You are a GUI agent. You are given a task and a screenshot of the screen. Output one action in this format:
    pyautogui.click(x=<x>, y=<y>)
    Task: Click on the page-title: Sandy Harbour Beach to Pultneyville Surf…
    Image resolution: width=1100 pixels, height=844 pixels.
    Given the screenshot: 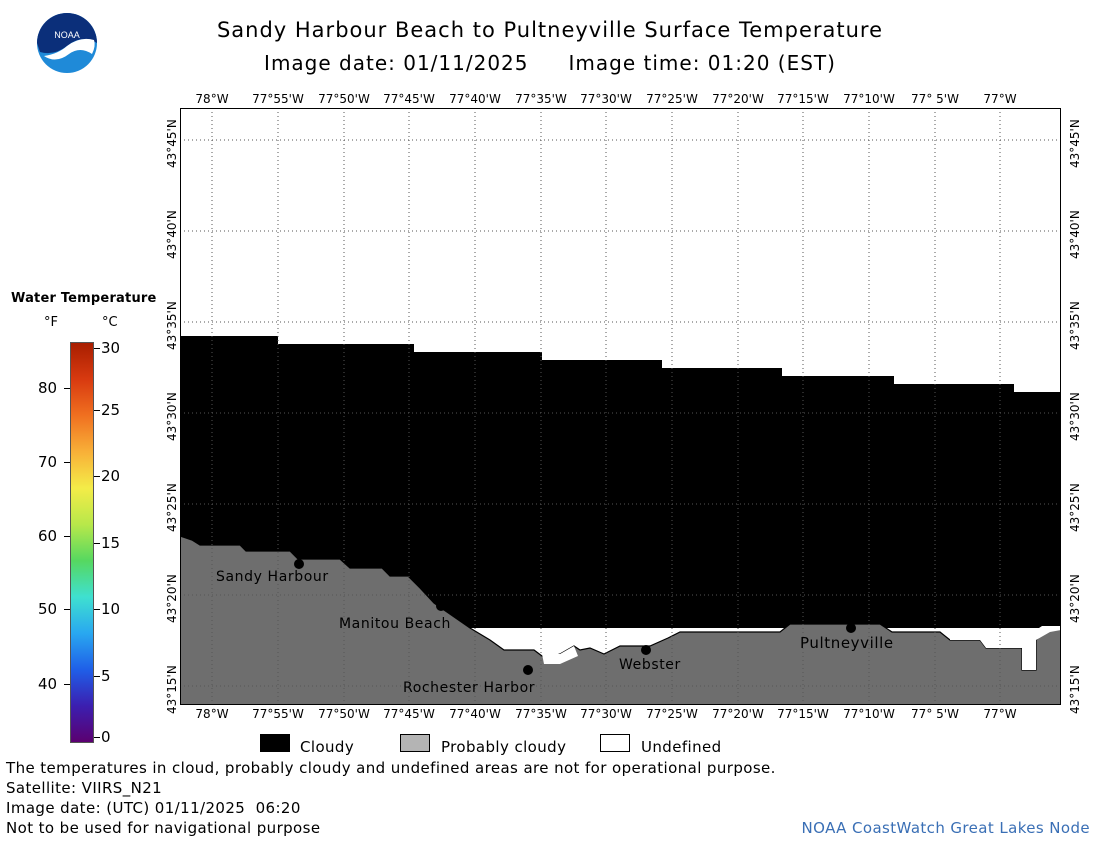 What is the action you would take?
    pyautogui.click(x=550, y=30)
    